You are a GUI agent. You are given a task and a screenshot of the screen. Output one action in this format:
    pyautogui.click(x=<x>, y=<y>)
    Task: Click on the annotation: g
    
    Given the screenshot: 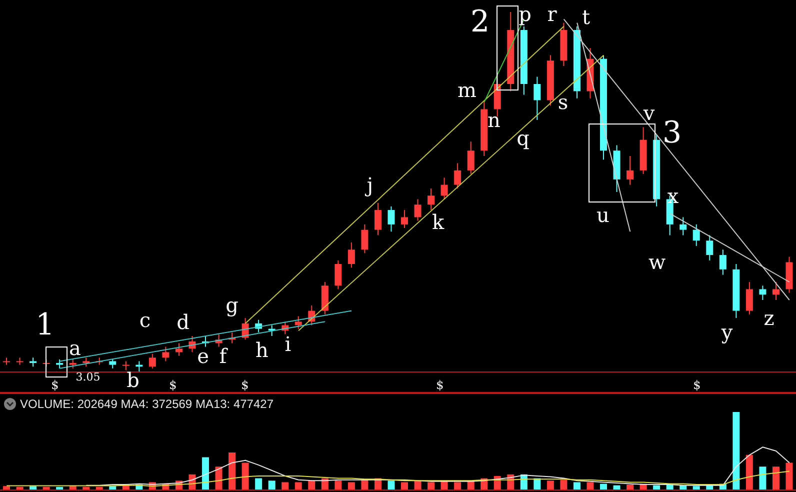 What is the action you would take?
    pyautogui.click(x=232, y=305)
    